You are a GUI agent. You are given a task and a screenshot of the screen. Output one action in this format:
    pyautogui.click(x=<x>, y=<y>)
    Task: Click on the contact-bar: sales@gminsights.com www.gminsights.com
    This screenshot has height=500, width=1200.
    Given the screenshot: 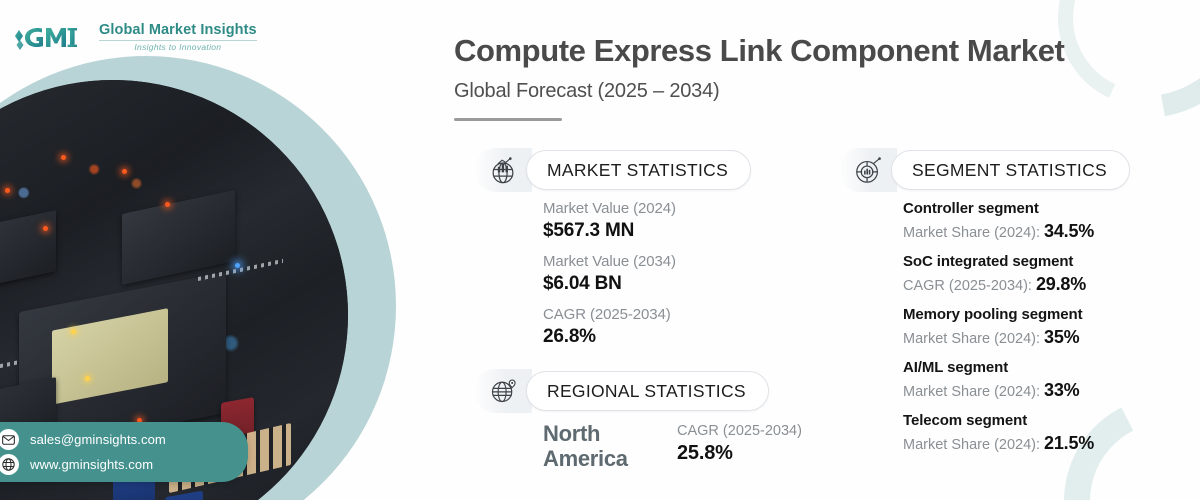 What is the action you would take?
    pyautogui.click(x=124, y=452)
    